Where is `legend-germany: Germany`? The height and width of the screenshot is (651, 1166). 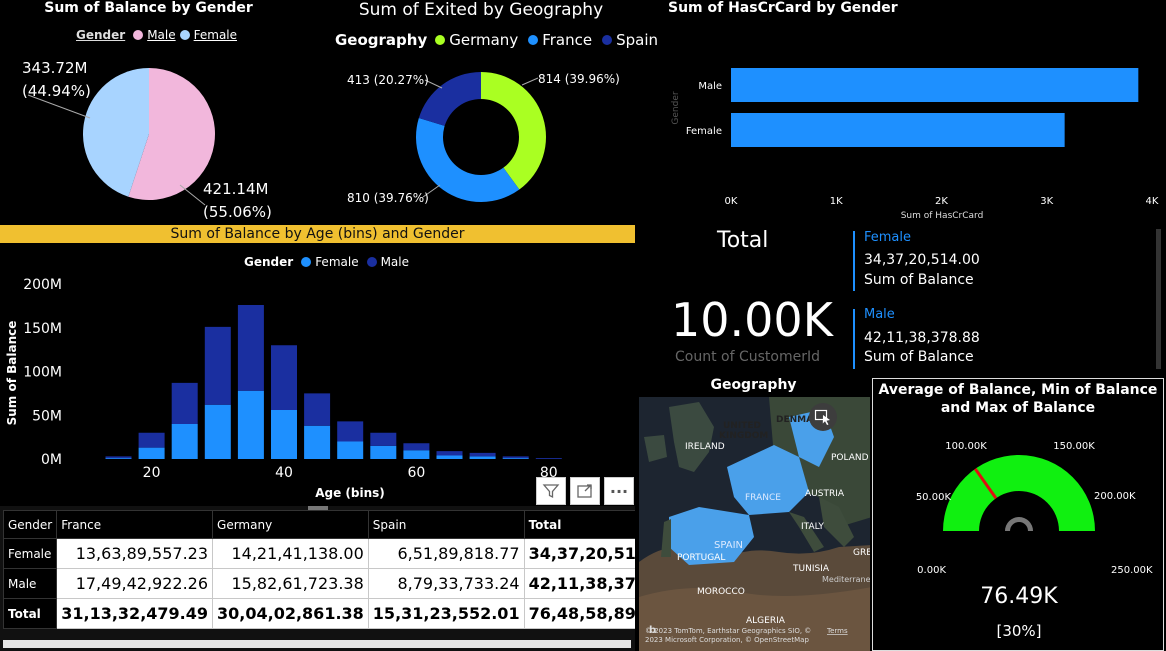
legend-germany: Germany is located at coordinates (484, 40).